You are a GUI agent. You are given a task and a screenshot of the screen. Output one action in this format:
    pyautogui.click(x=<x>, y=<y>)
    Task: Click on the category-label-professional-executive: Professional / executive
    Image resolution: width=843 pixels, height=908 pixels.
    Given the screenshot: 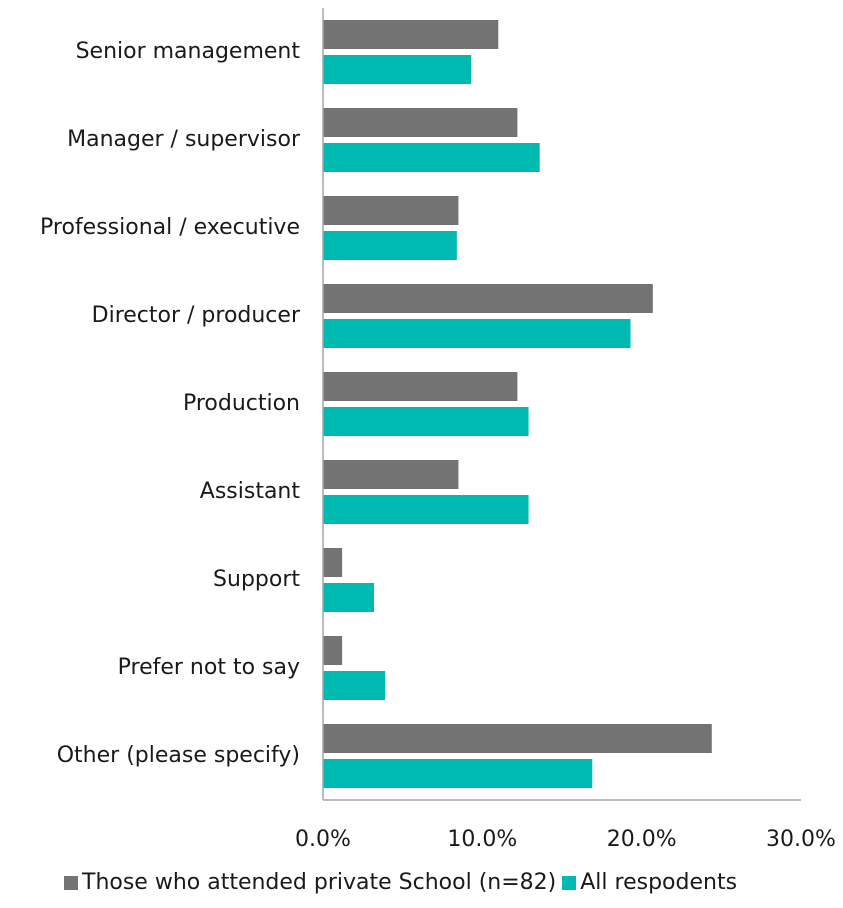 What is the action you would take?
    pyautogui.click(x=170, y=227)
    